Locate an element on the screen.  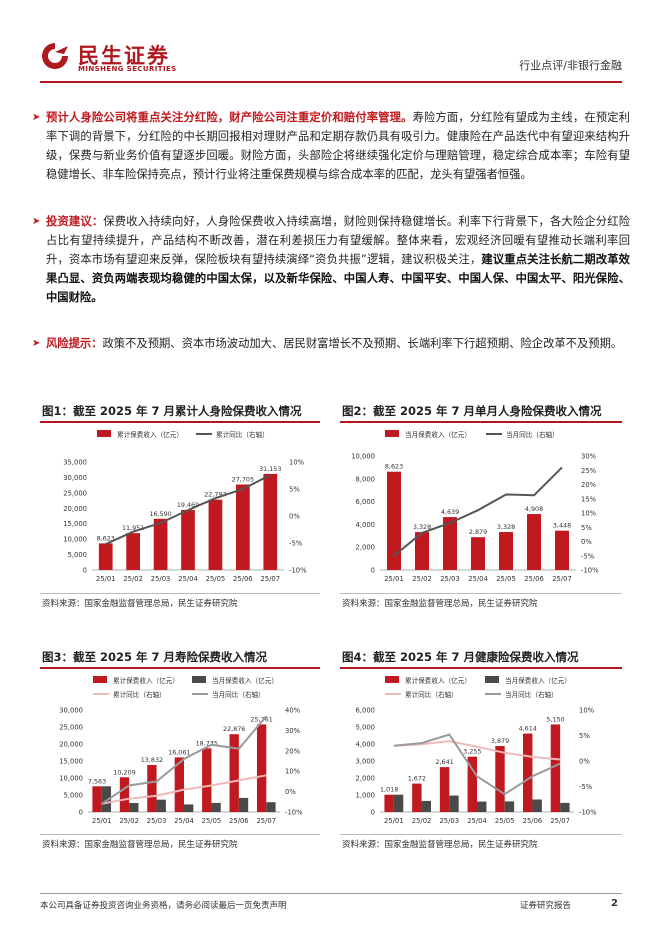
bar-value-label: 3,879 is located at coordinates (500, 741).